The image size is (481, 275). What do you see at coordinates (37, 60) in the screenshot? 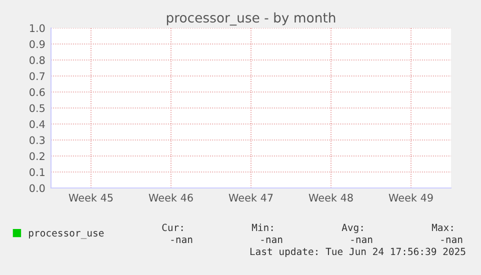
I see `y-tick-label: 0.8` at bounding box center [37, 60].